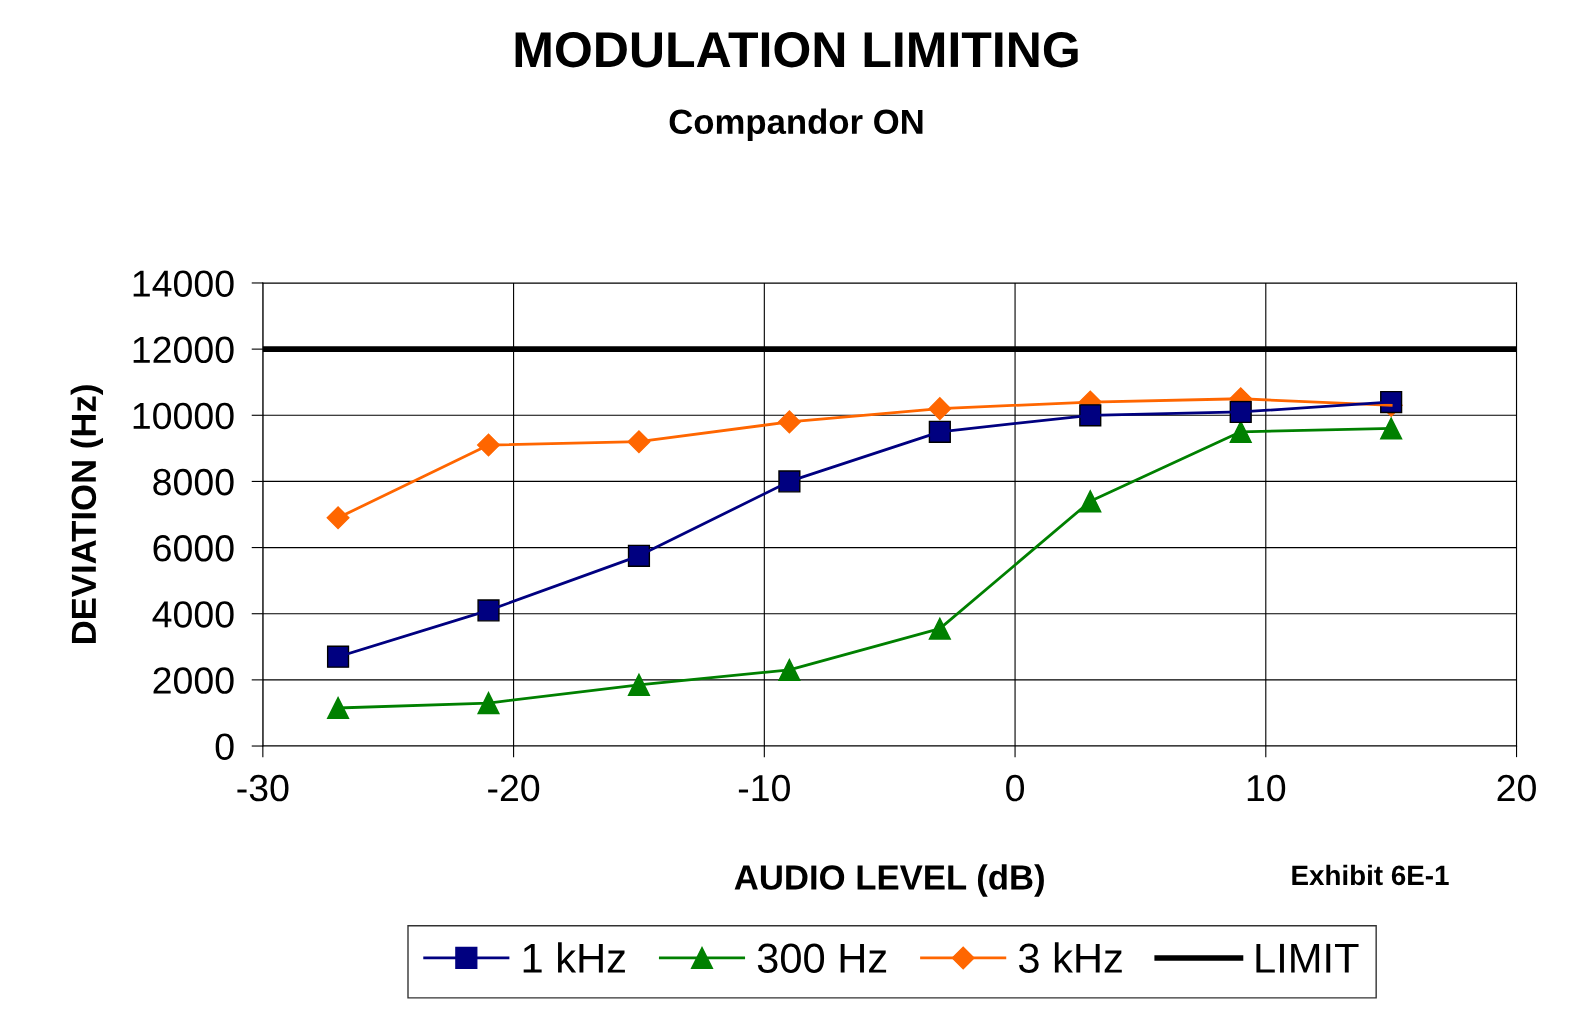  What do you see at coordinates (796, 49) in the screenshot?
I see `chart-title: MODULATION LIMITING` at bounding box center [796, 49].